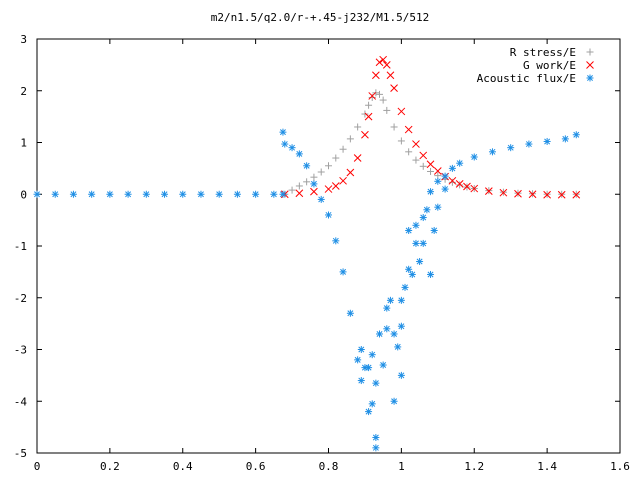 The image size is (640, 480). Describe the element at coordinates (20, 350) in the screenshot. I see `y-tick-label: -3` at that location.